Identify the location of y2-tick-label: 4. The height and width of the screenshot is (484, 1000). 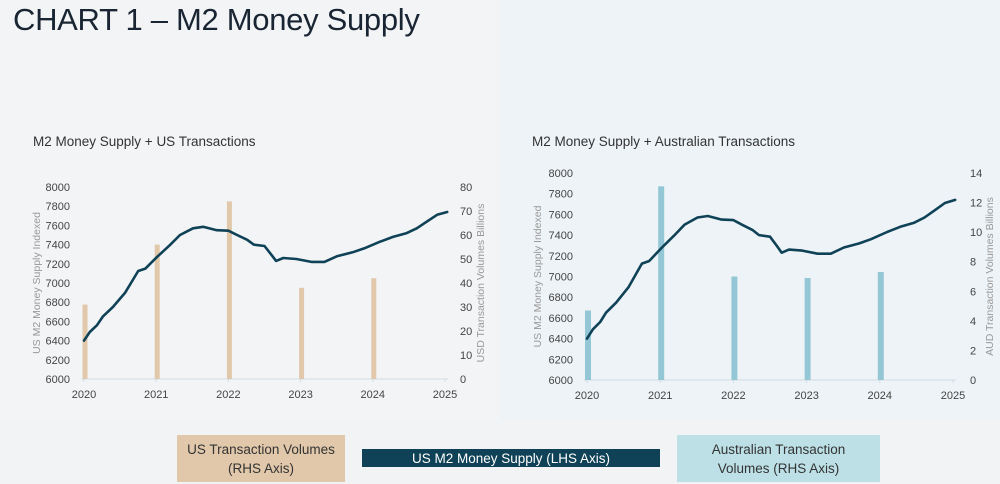
(973, 322).